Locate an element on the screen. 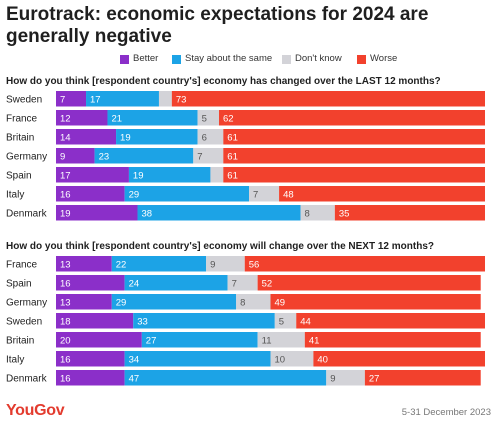 The image size is (497, 426). bar-stay-about-the-same-sweden is located at coordinates (204, 321).